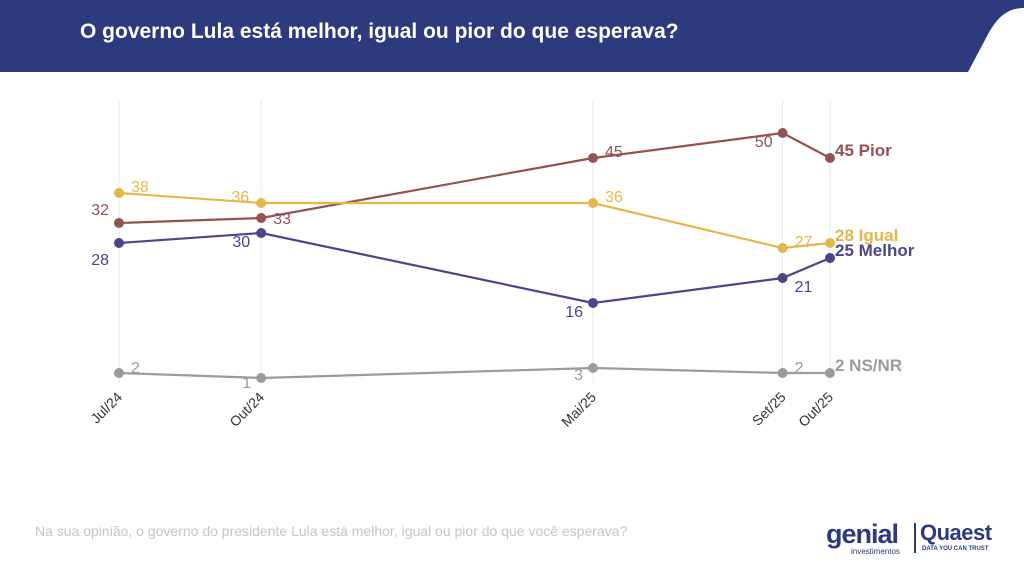 The image size is (1024, 575). What do you see at coordinates (868, 365) in the screenshot?
I see `end-label-ns-nr: 2 NS/NR` at bounding box center [868, 365].